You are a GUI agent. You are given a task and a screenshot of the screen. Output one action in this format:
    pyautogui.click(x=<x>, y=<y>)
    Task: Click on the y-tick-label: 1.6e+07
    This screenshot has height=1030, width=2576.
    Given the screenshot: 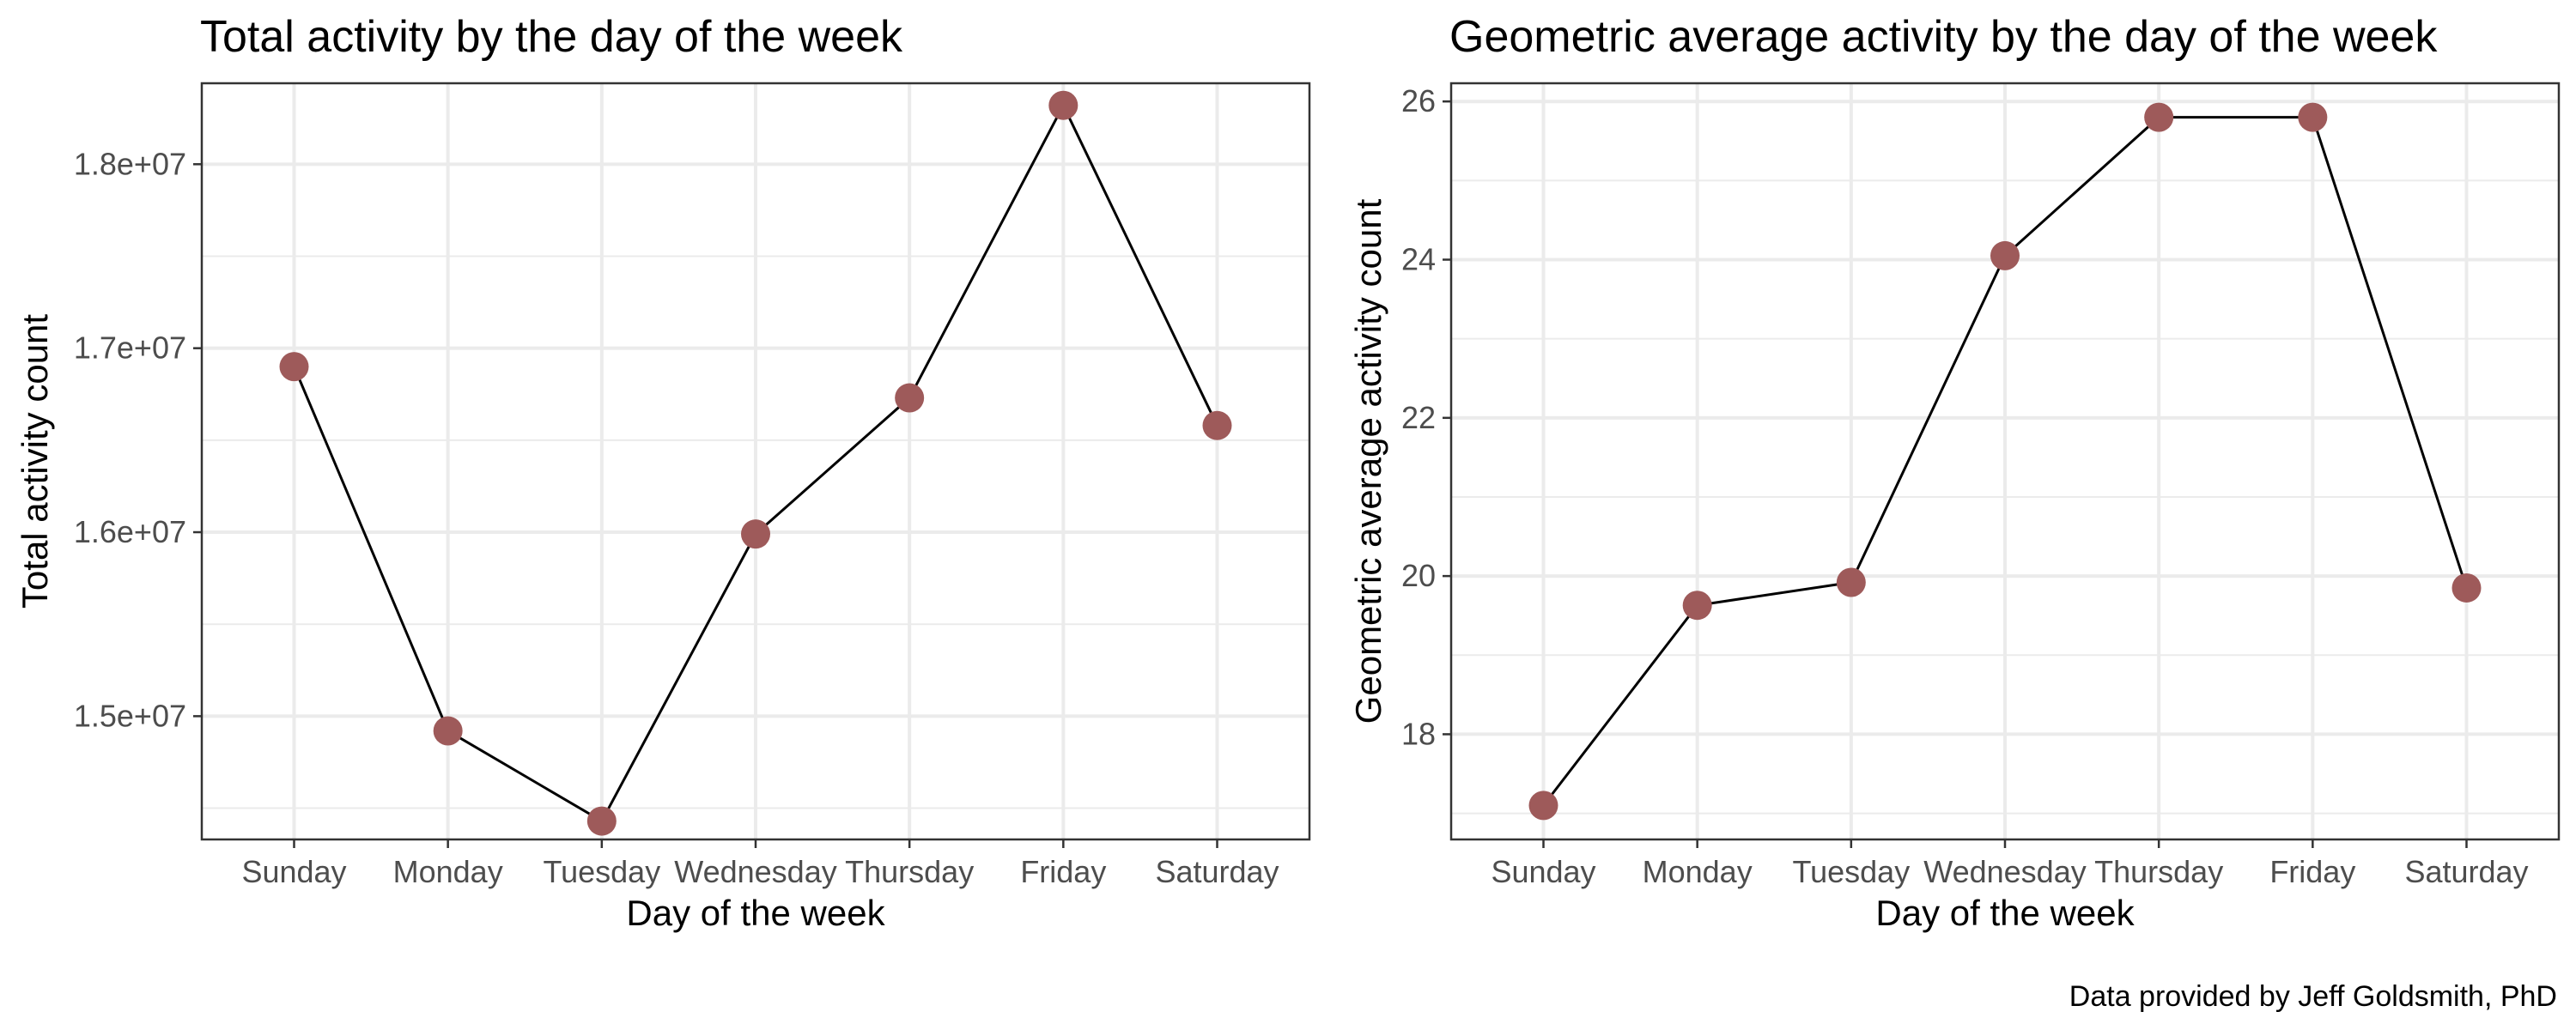 What is the action you would take?
    pyautogui.click(x=130, y=531)
    